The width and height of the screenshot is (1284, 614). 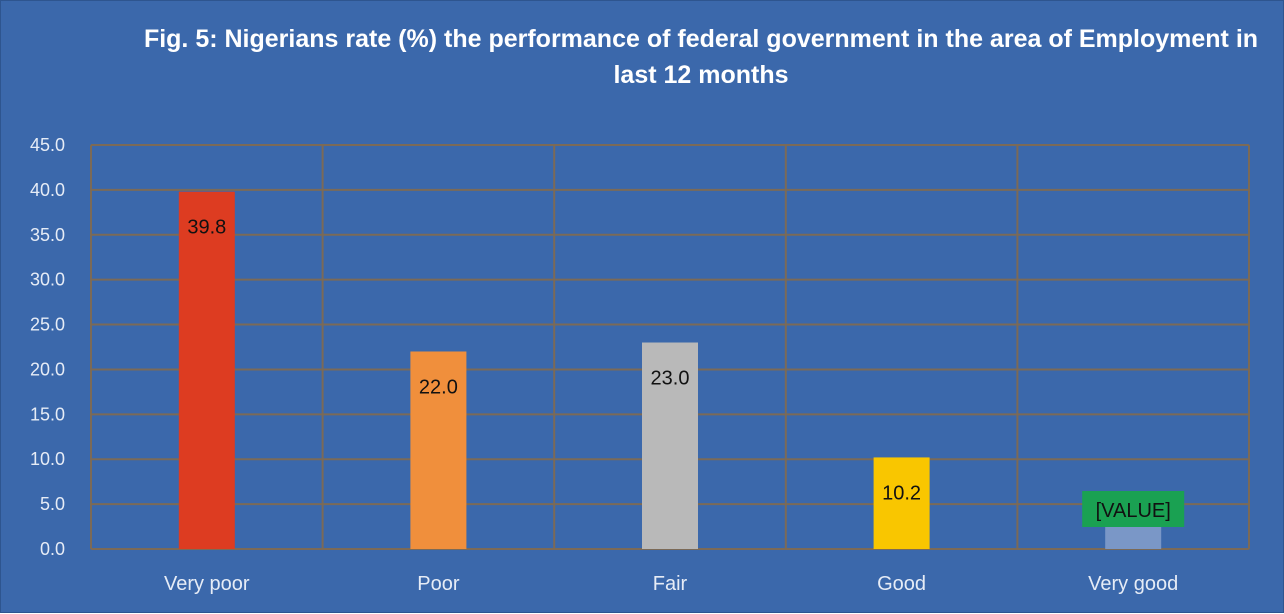 I want to click on y-tick-label: 15.0, so click(x=47, y=414).